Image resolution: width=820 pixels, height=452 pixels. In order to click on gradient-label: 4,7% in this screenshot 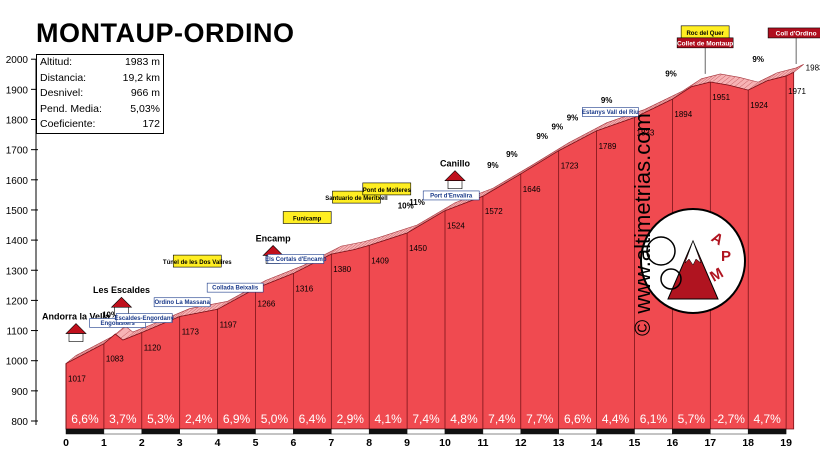, I will do `click(767, 419)`.